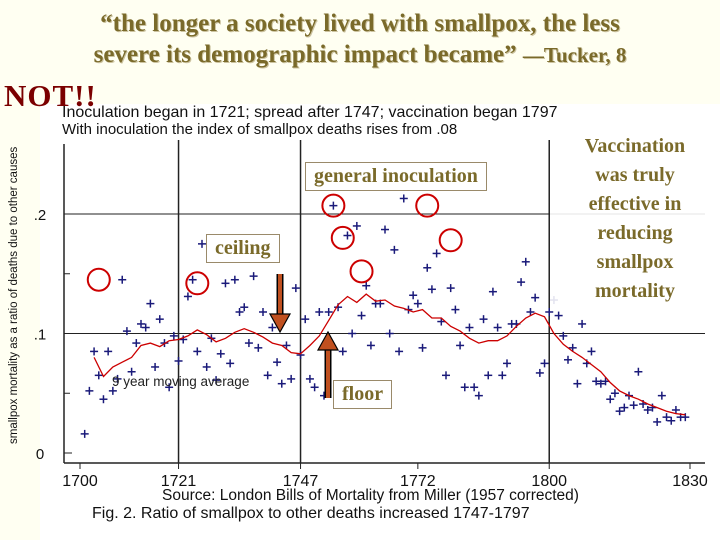 This screenshot has height=540, width=720. What do you see at coordinates (179, 481) in the screenshot?
I see `x-tick-label: 1721` at bounding box center [179, 481].